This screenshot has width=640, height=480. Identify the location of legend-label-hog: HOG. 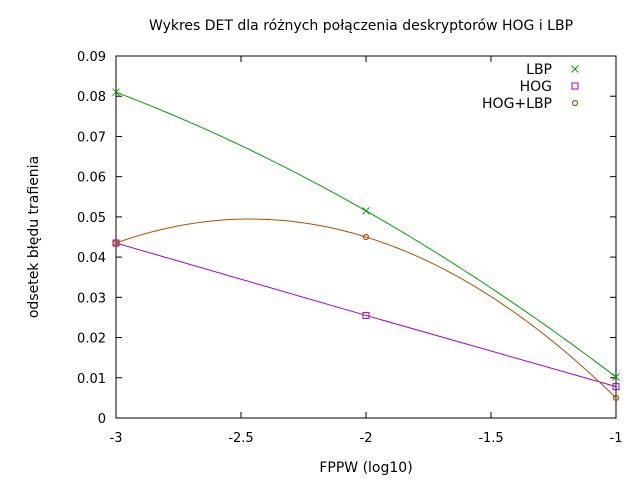
(536, 87).